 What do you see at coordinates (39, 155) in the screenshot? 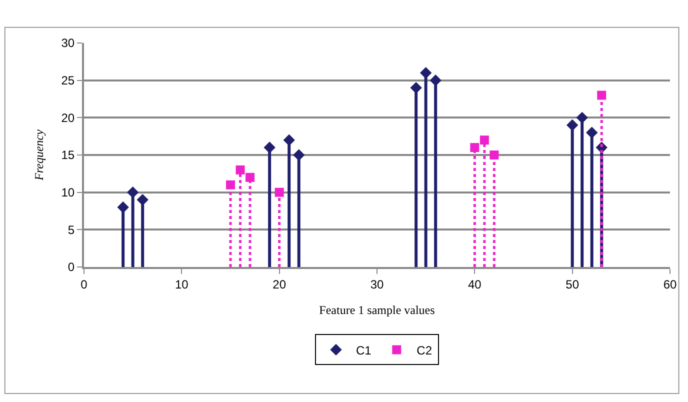
I see `y-axis-title: Frequency` at bounding box center [39, 155].